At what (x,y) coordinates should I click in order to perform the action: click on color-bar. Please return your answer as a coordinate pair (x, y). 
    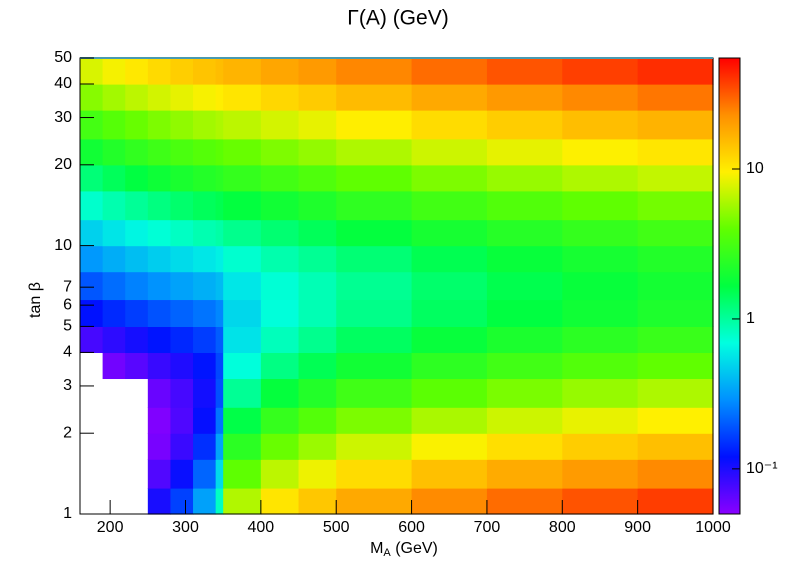
    Looking at the image, I should click on (729, 286).